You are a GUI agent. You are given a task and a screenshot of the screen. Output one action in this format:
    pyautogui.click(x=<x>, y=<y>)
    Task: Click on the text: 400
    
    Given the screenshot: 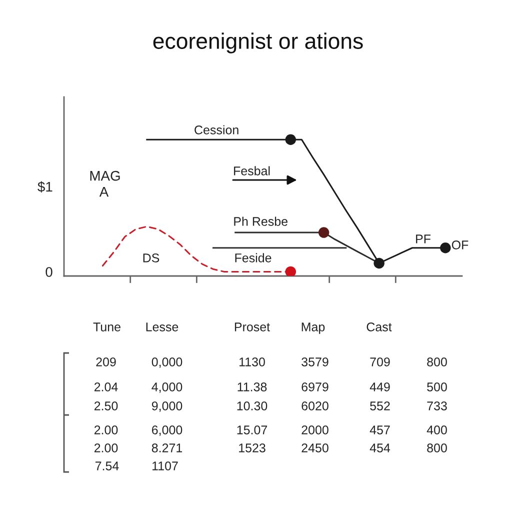 What is the action you would take?
    pyautogui.click(x=436, y=430)
    